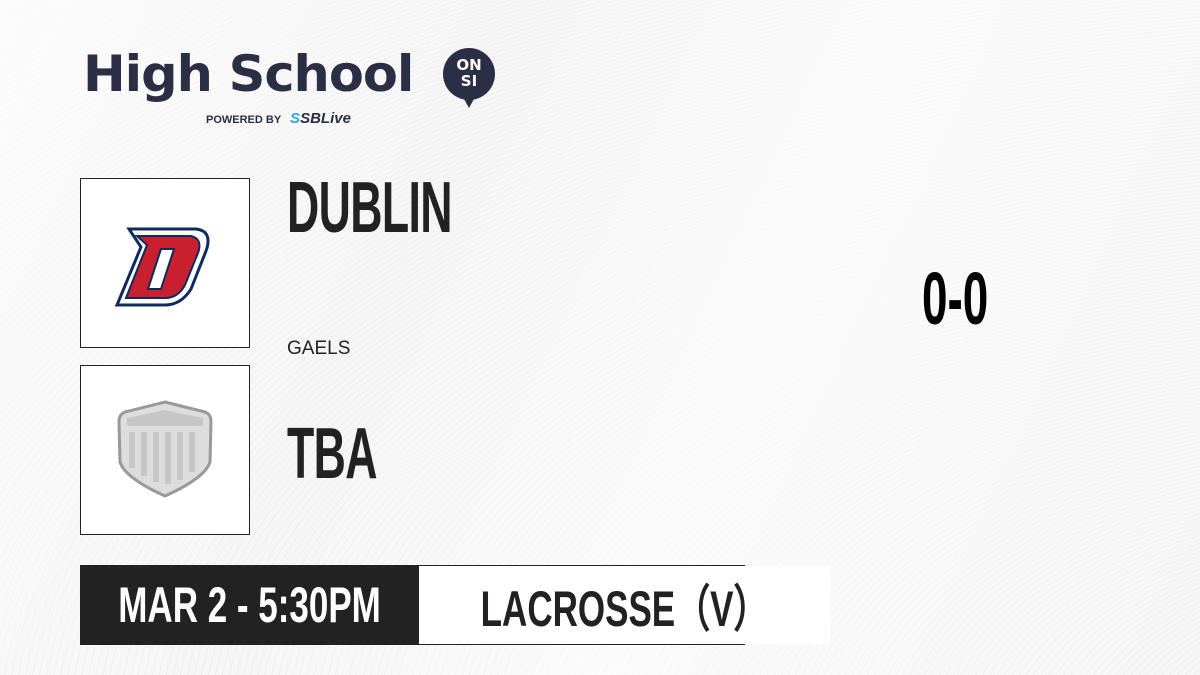 This screenshot has width=1200, height=675. I want to click on placeholder-shield-icon, so click(165, 449).